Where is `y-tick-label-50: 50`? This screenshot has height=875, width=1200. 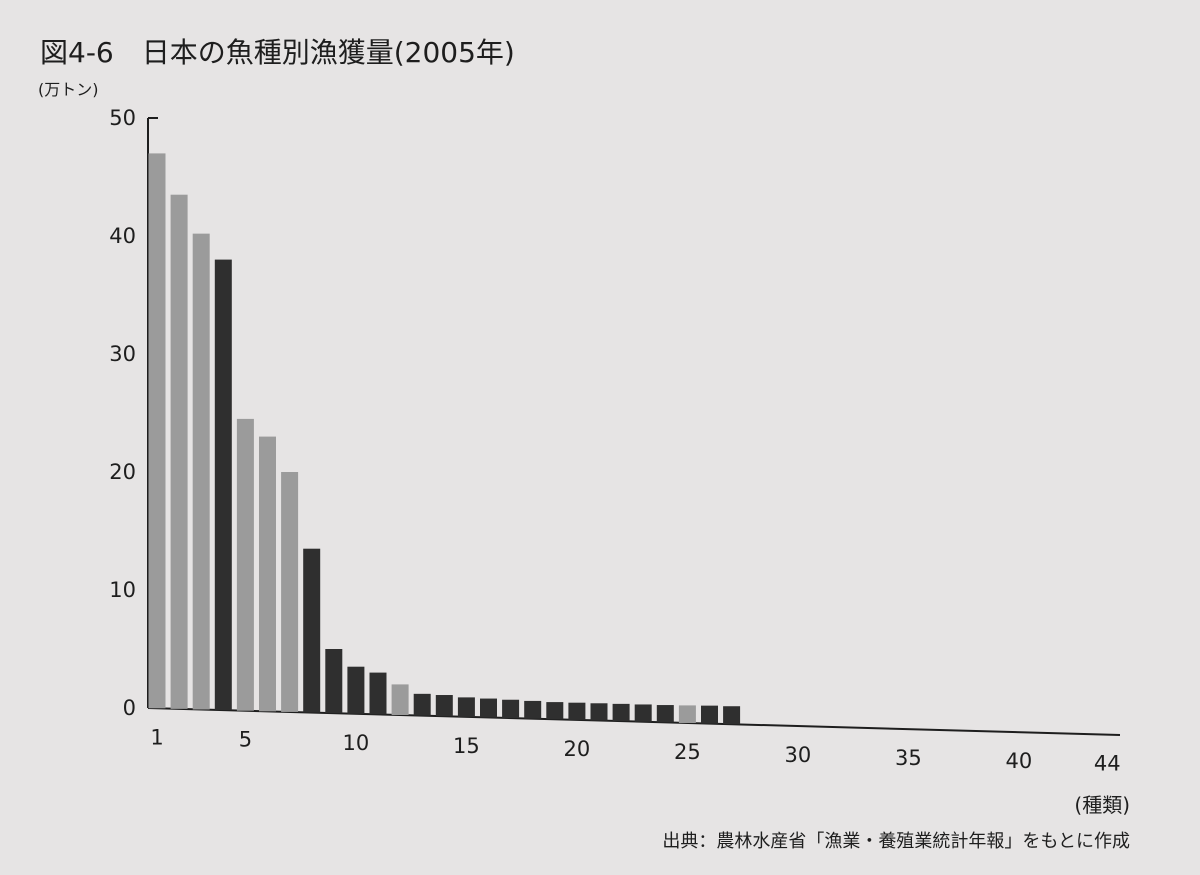
y-tick-label-50: 50 is located at coordinates (122, 118).